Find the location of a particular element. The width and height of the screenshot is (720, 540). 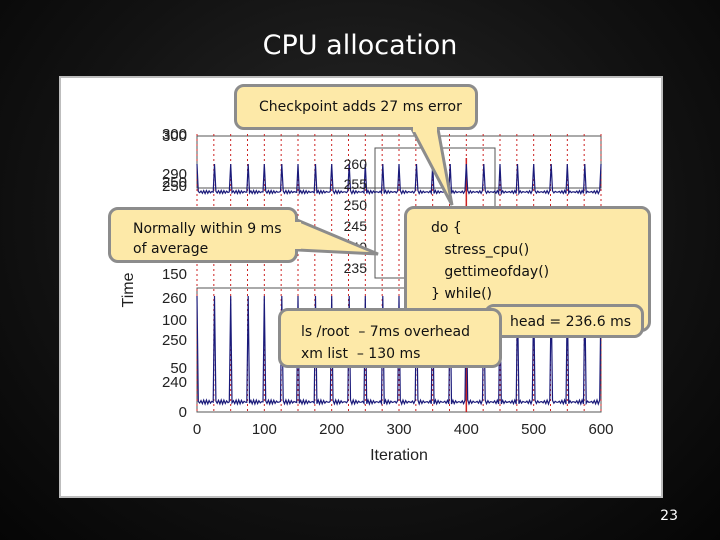

x-tick-label: 100 is located at coordinates (264, 429).